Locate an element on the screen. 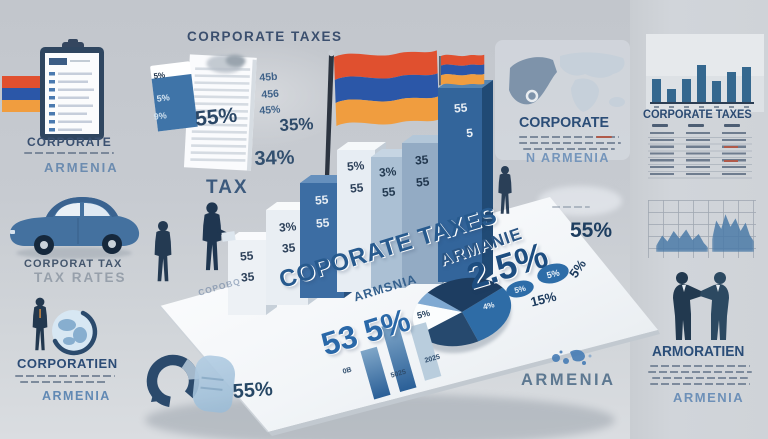  bar-7: 55 5 is located at coordinates (465, 168).